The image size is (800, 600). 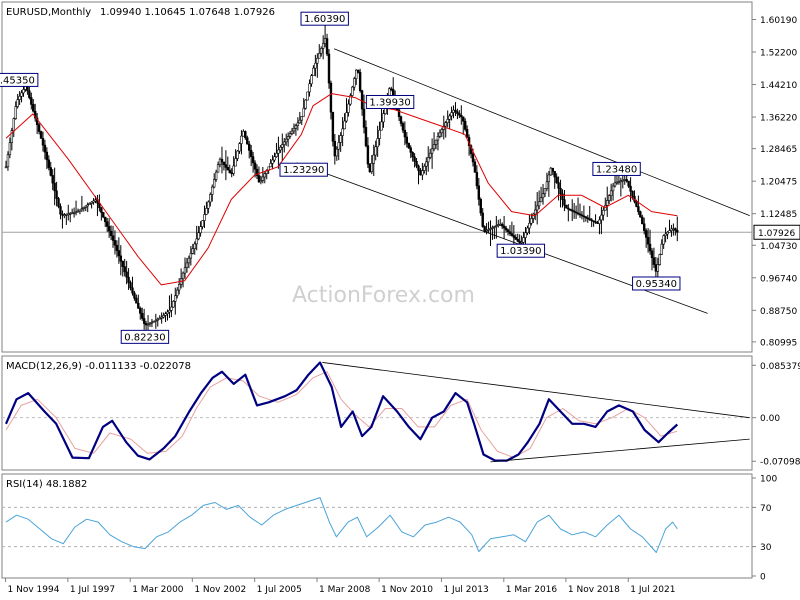 I want to click on rsi-line, so click(x=341, y=525).